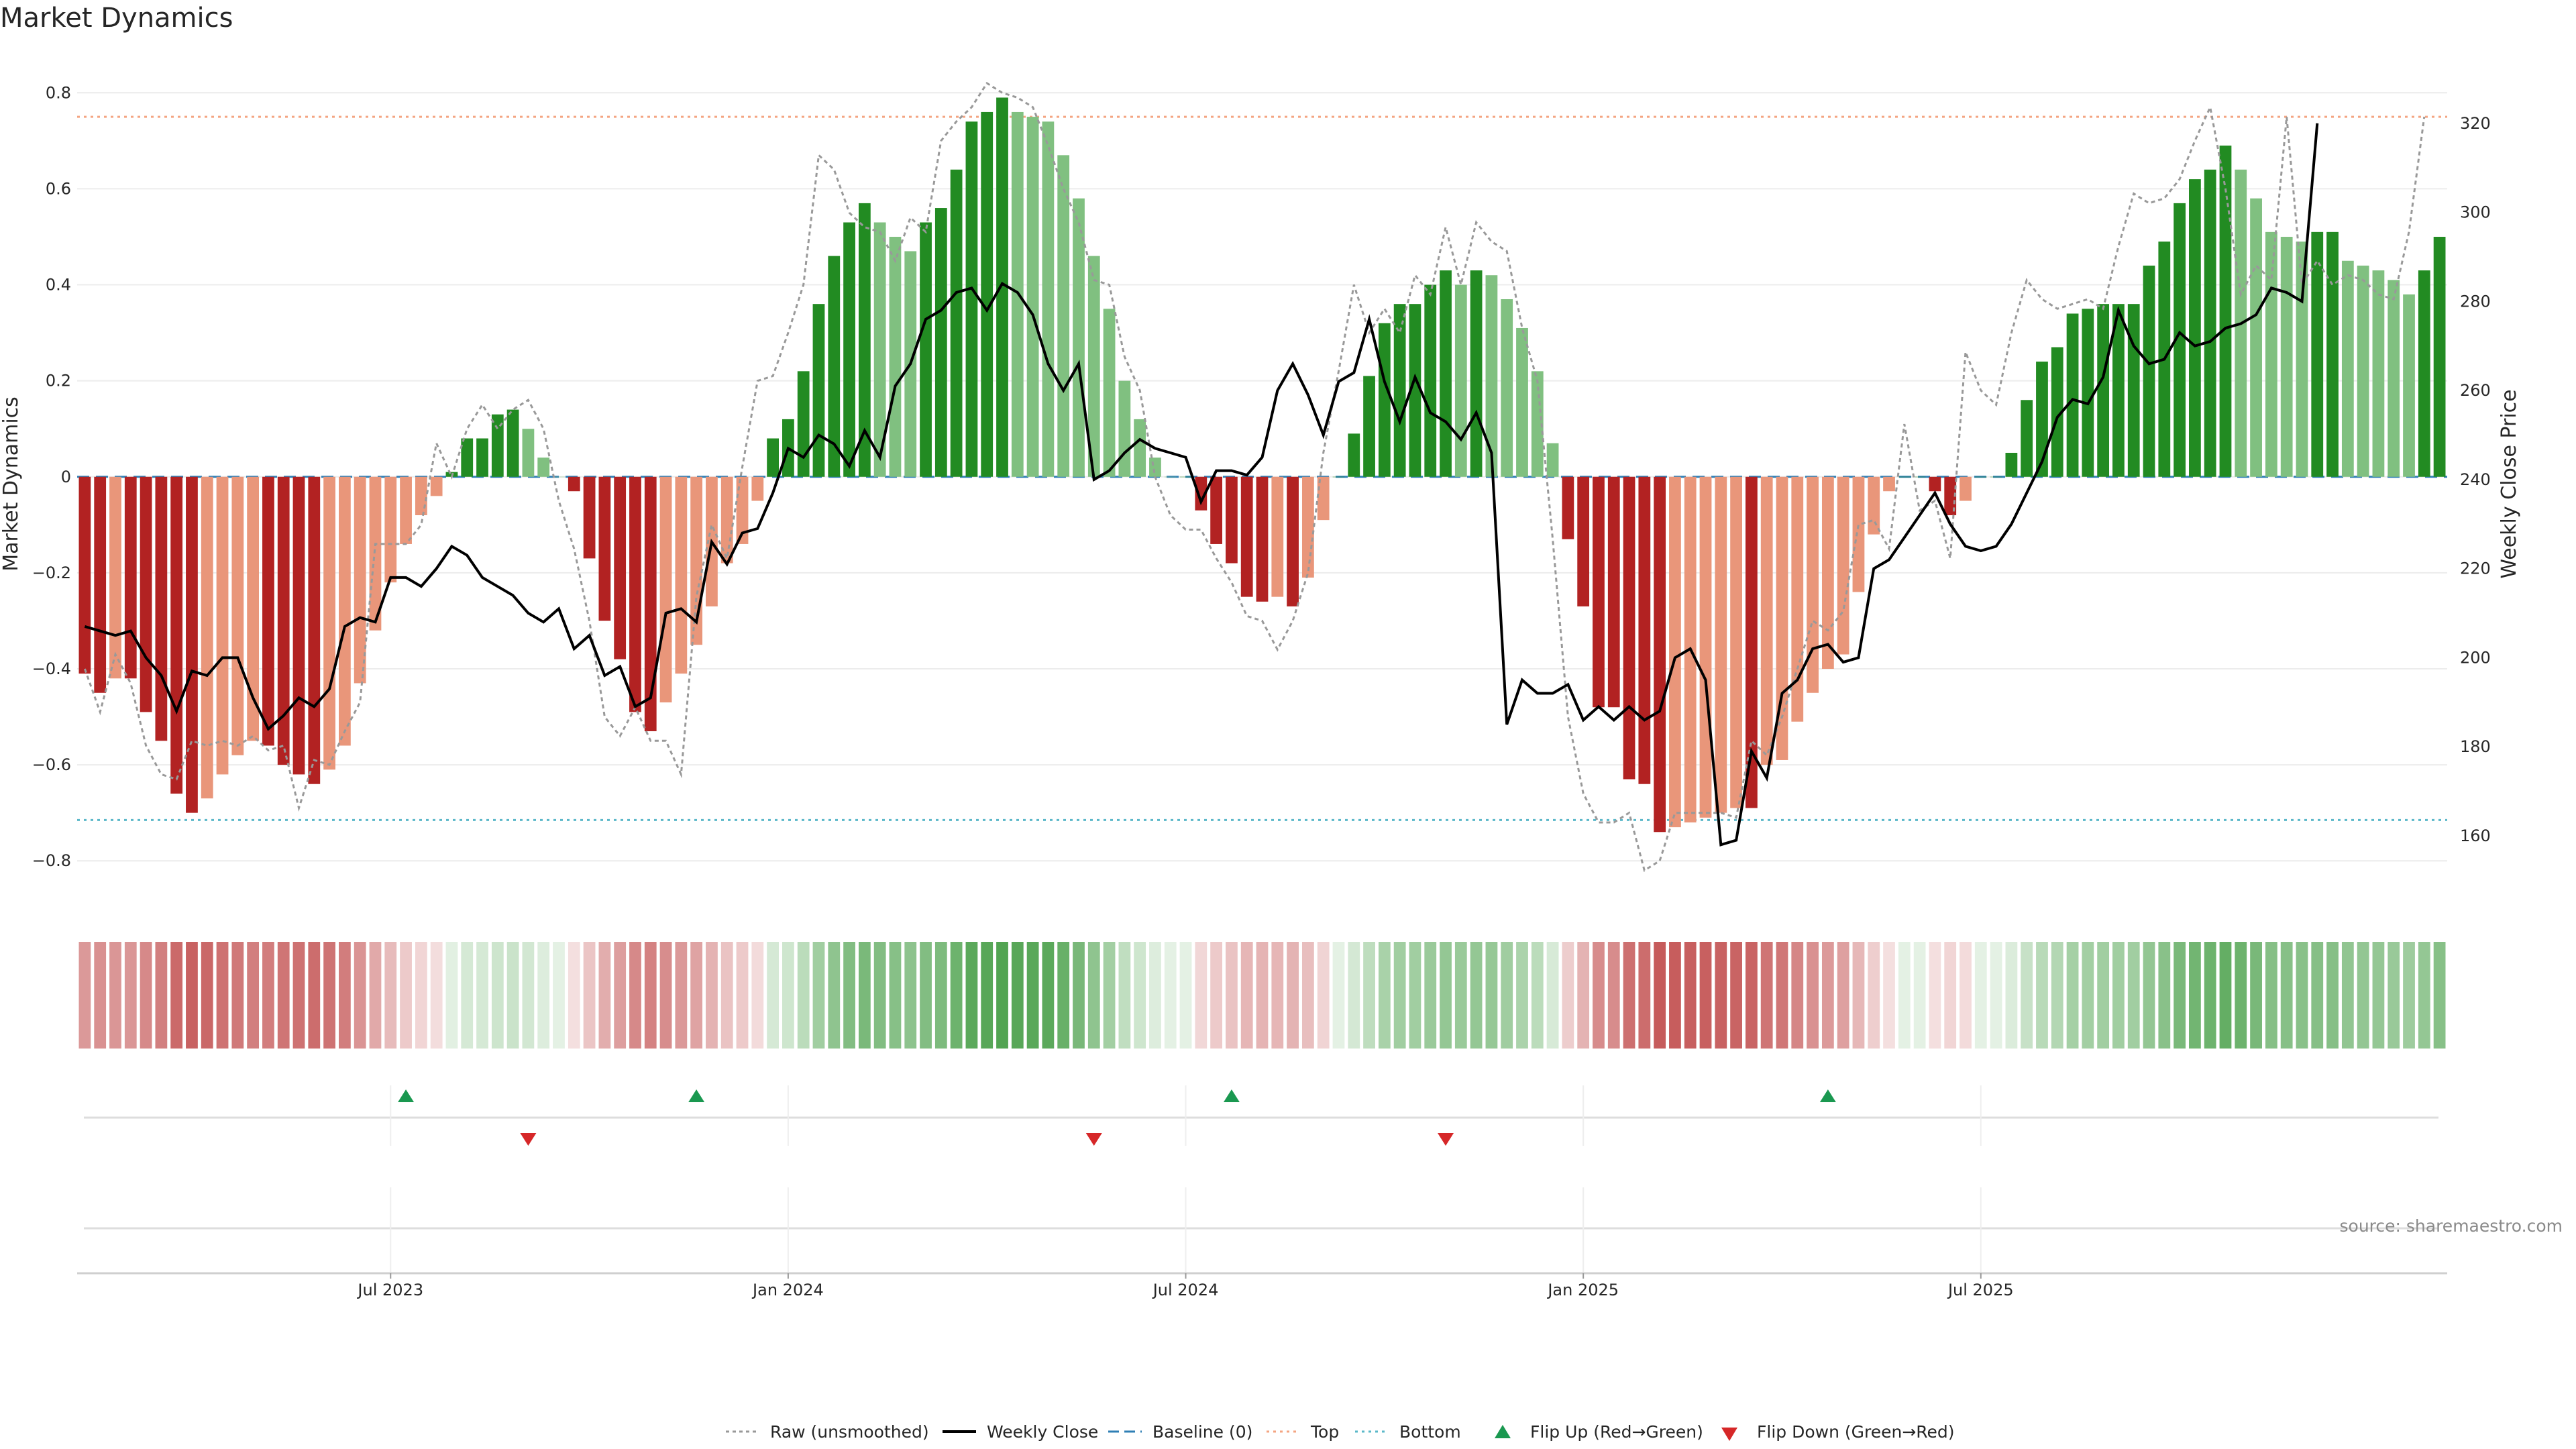 The image size is (2576, 1449). Describe the element at coordinates (1261, 1115) in the screenshot. I see `flip-markers-panel` at that location.